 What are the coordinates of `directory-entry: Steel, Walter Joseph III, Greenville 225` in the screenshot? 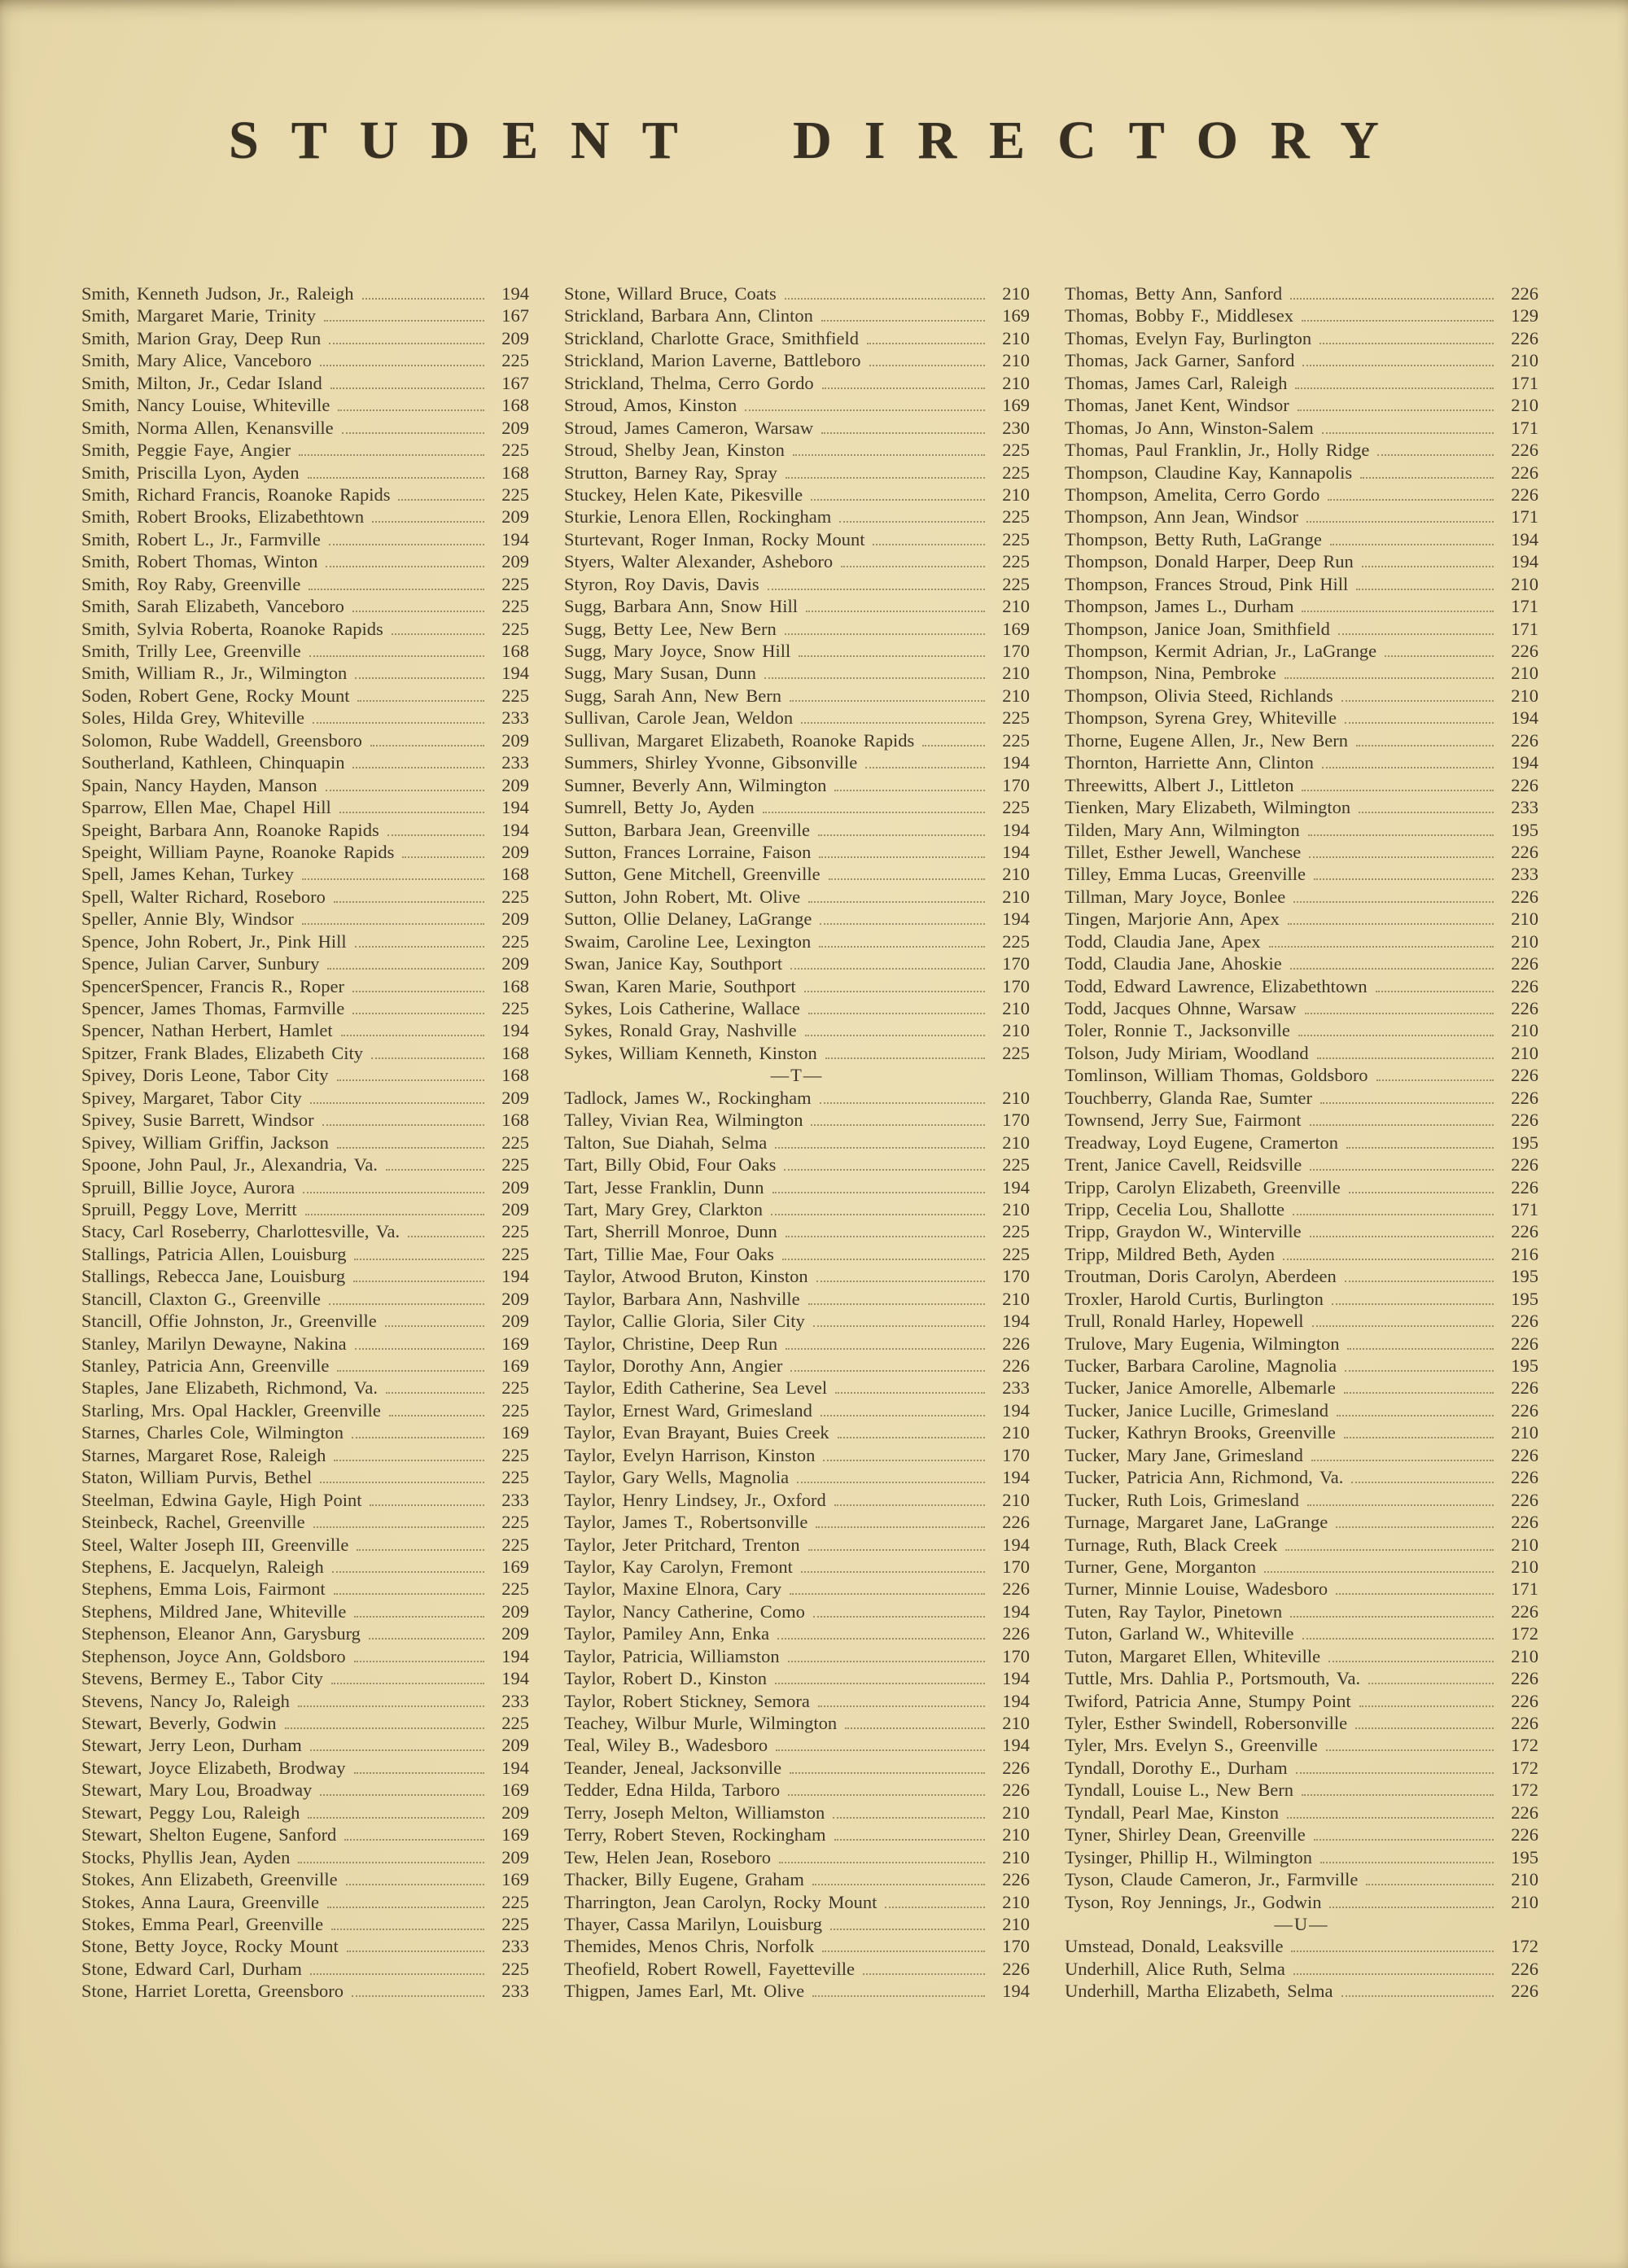 It's located at (305, 1545).